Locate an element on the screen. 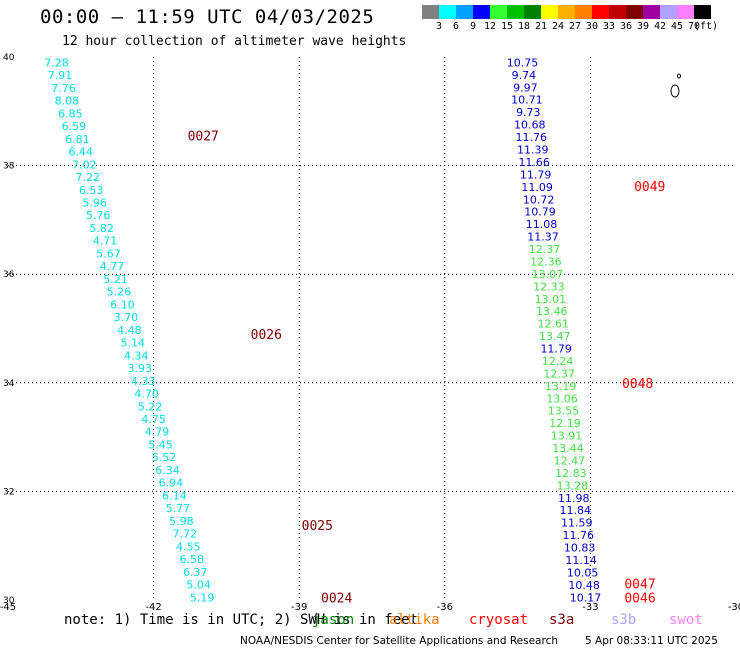  swh-value-left: 5.14 is located at coordinates (133, 343).